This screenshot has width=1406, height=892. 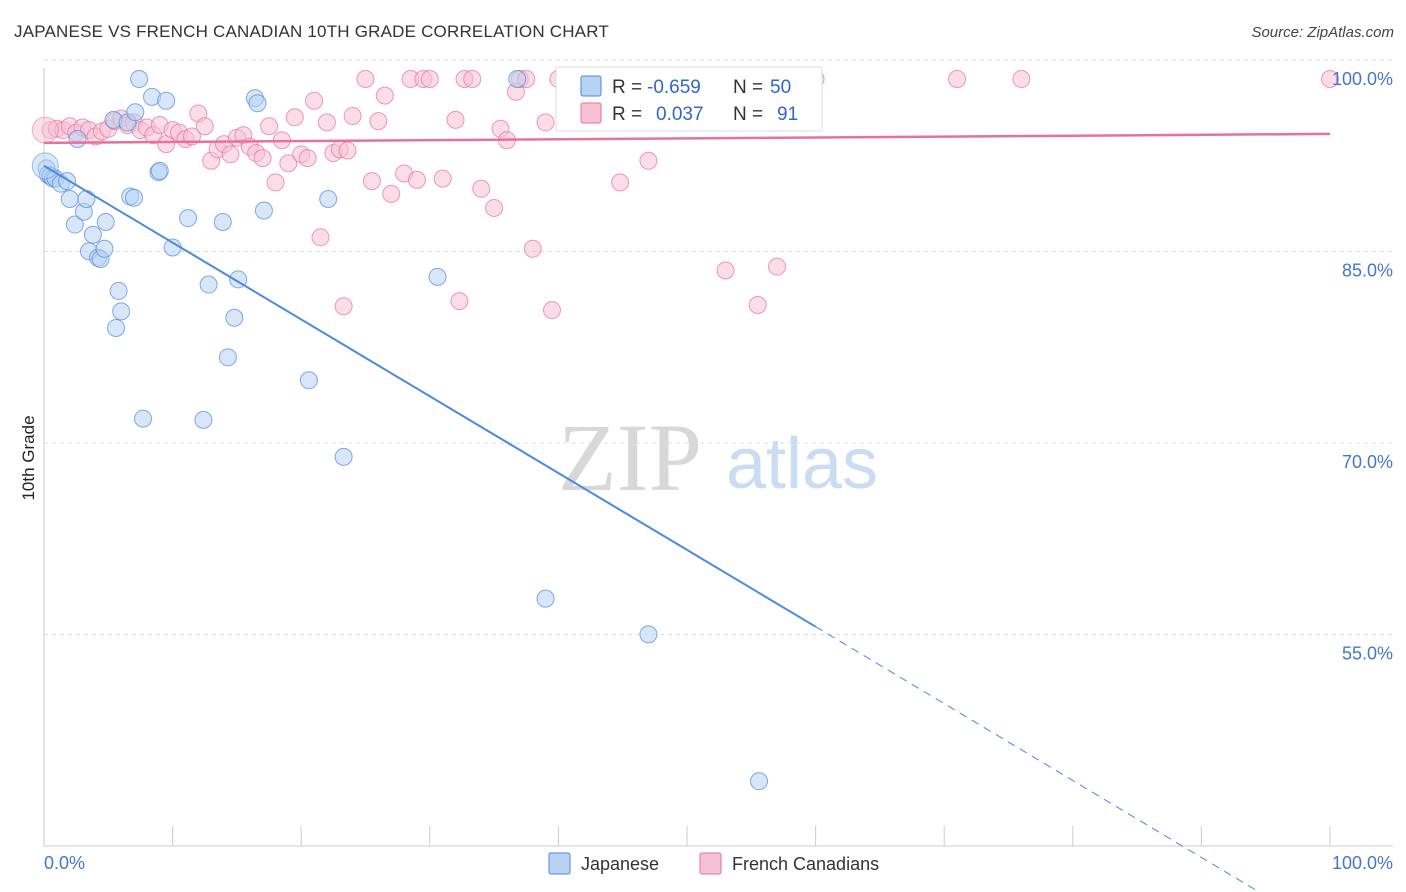 What do you see at coordinates (620, 864) in the screenshot?
I see `series-legend-label-japanese: Japanese` at bounding box center [620, 864].